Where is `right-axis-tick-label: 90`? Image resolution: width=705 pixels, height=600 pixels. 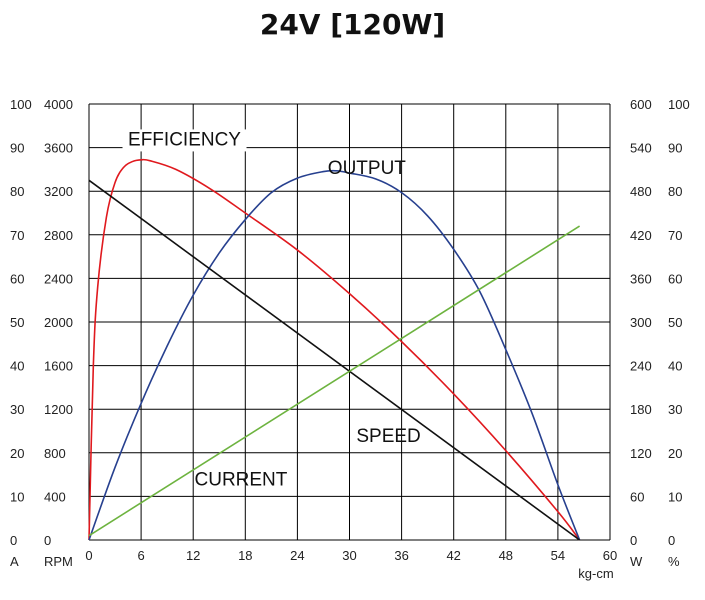
right-axis-tick-label: 90 is located at coordinates (675, 148).